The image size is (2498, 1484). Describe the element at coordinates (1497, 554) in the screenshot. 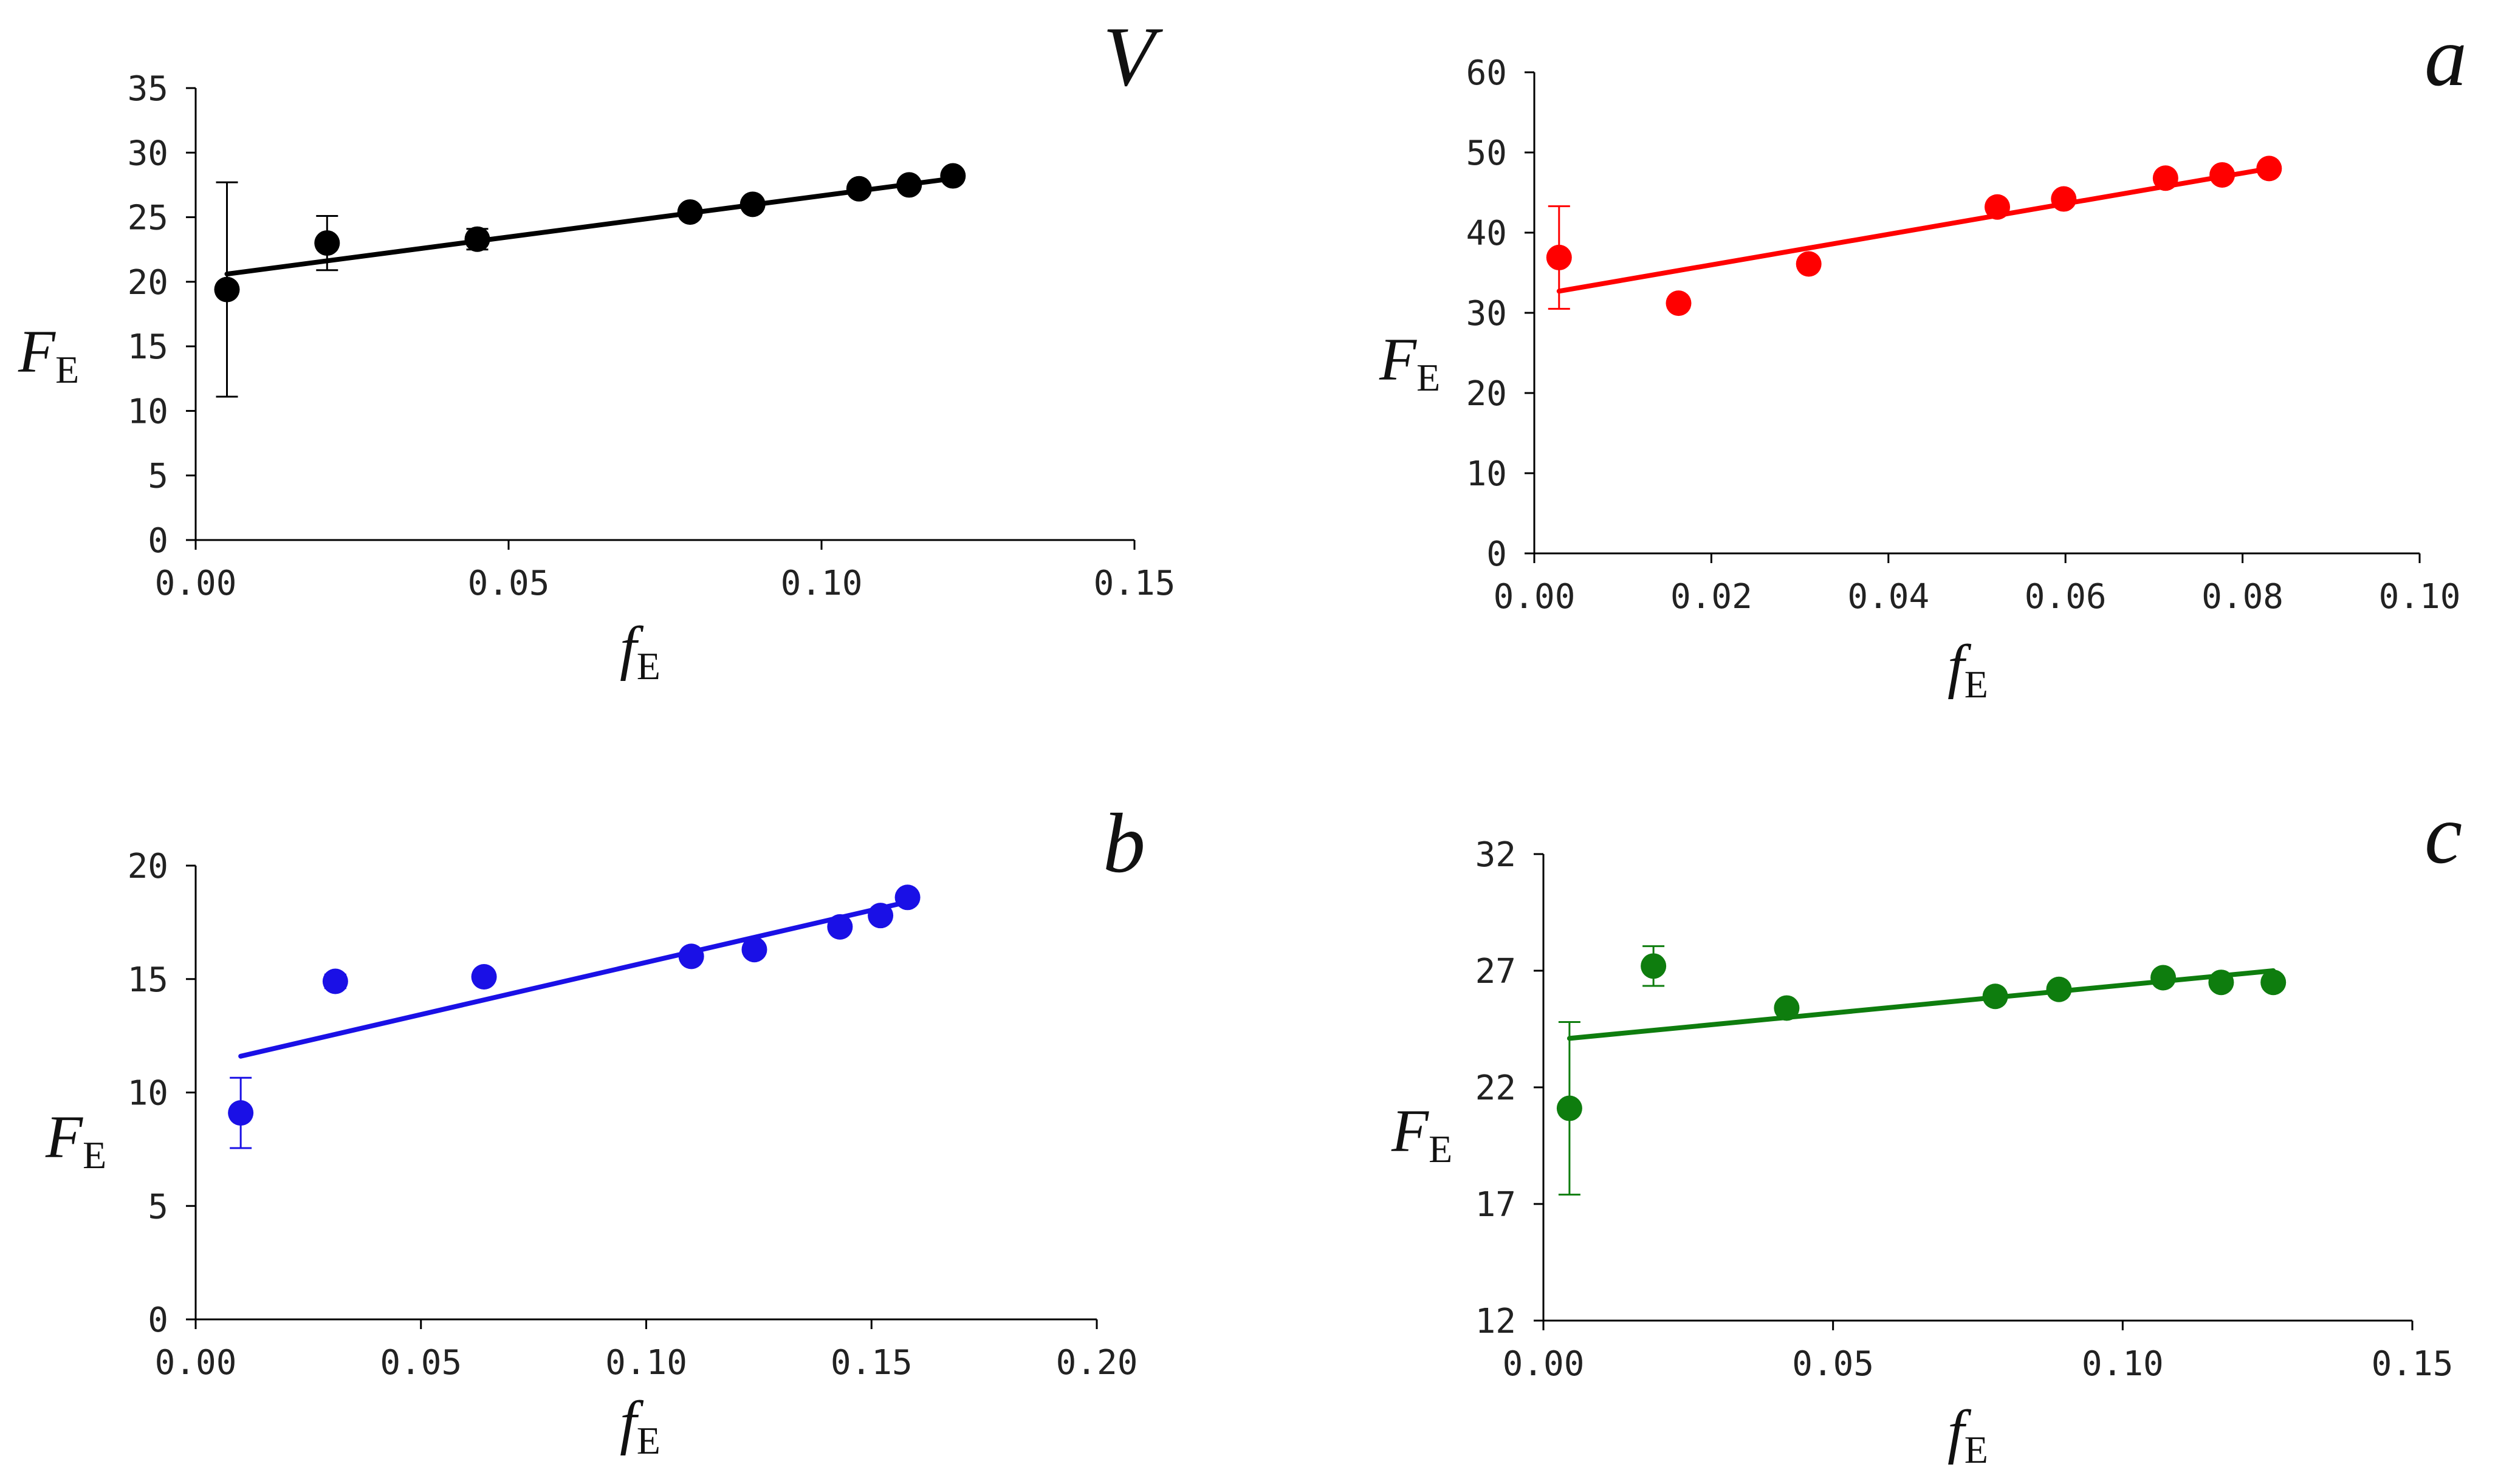

I see `panel-a-y-tick-label: 0` at that location.